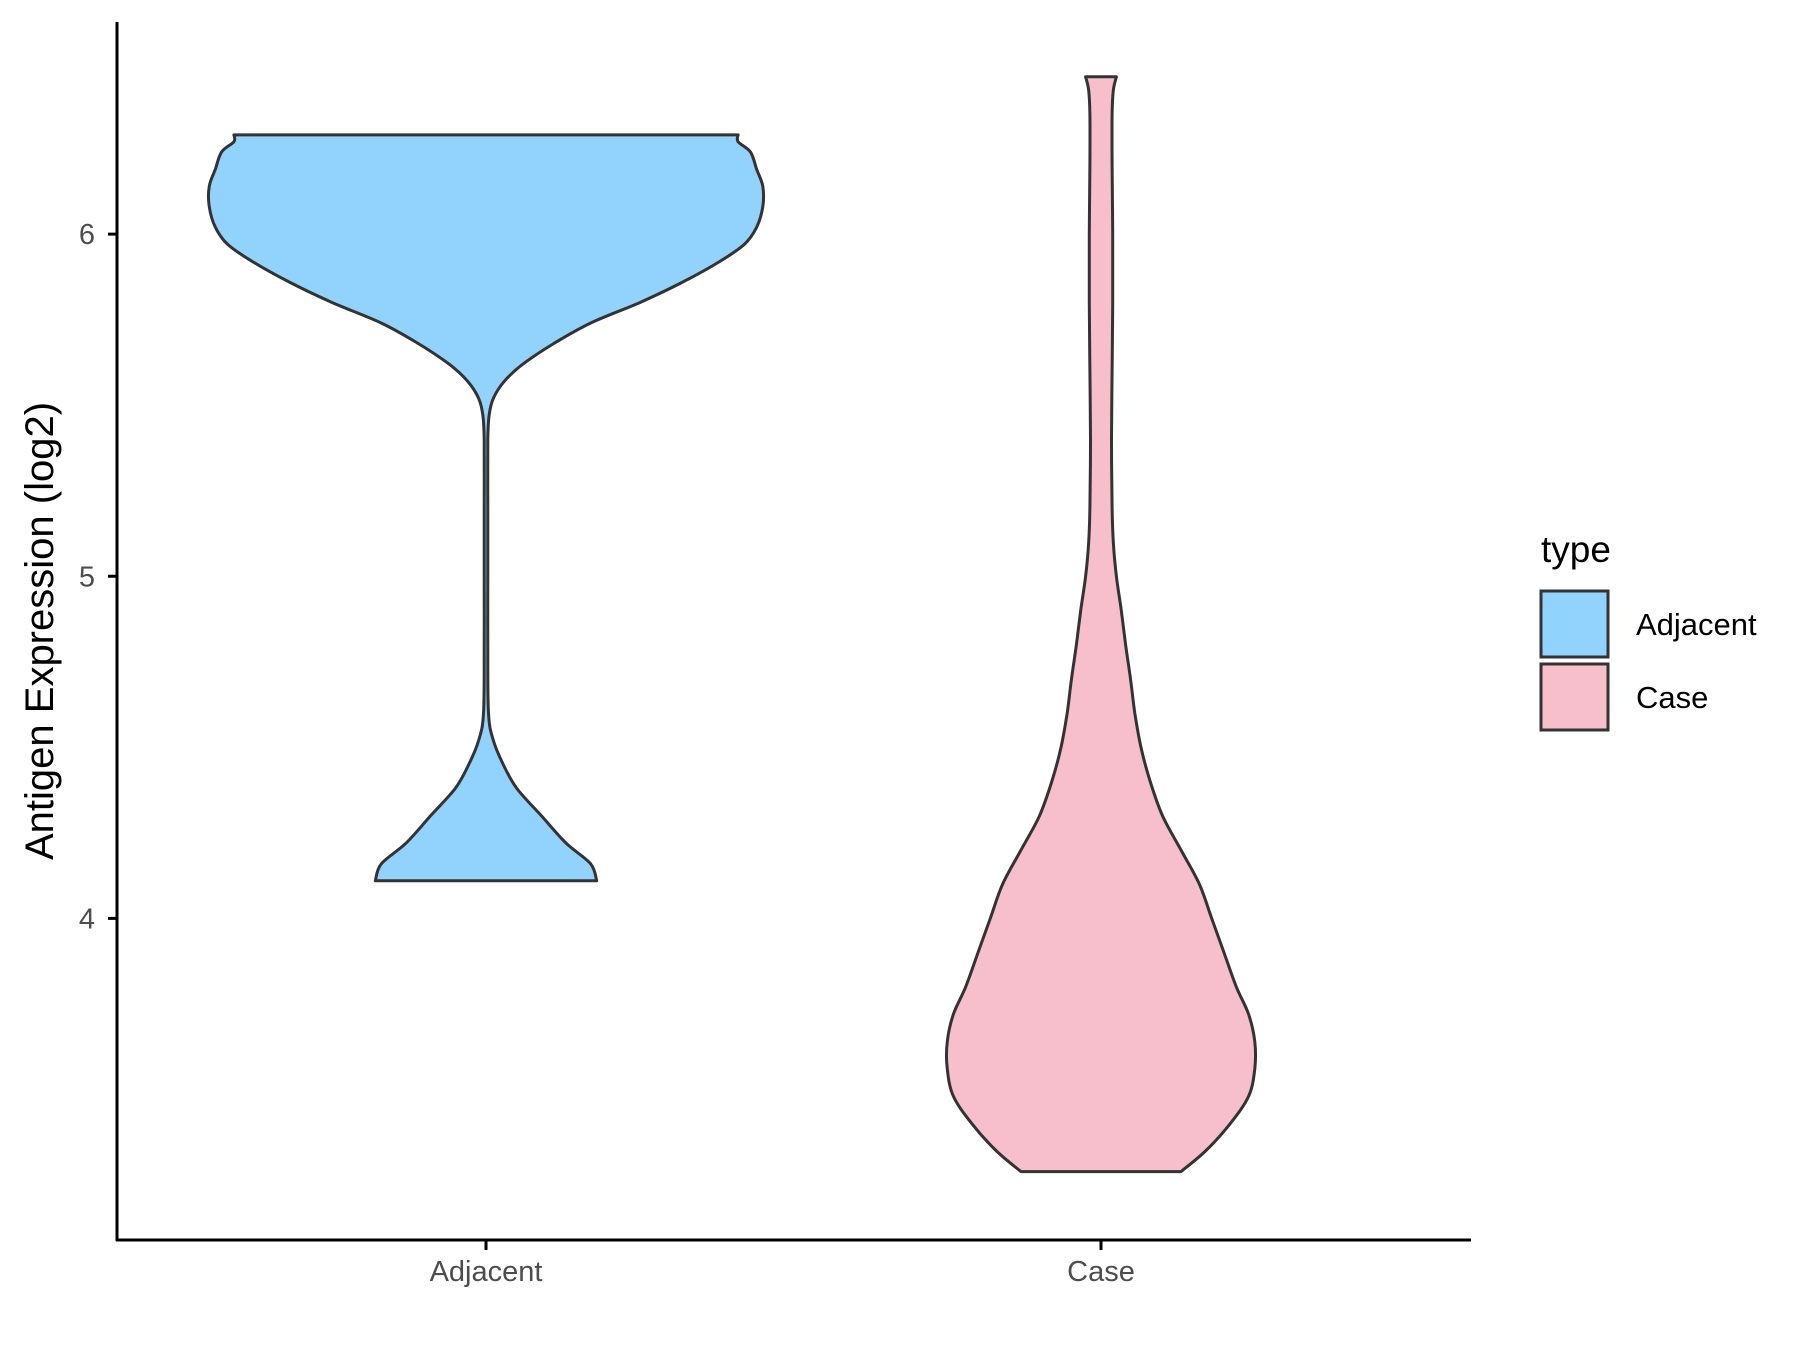 The height and width of the screenshot is (1350, 1800). Describe the element at coordinates (1574, 624) in the screenshot. I see `legend-swatch-adjacent` at that location.